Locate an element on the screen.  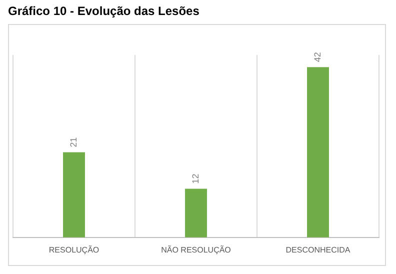
x-tick-label: DESCONHECIDA is located at coordinates (318, 249).